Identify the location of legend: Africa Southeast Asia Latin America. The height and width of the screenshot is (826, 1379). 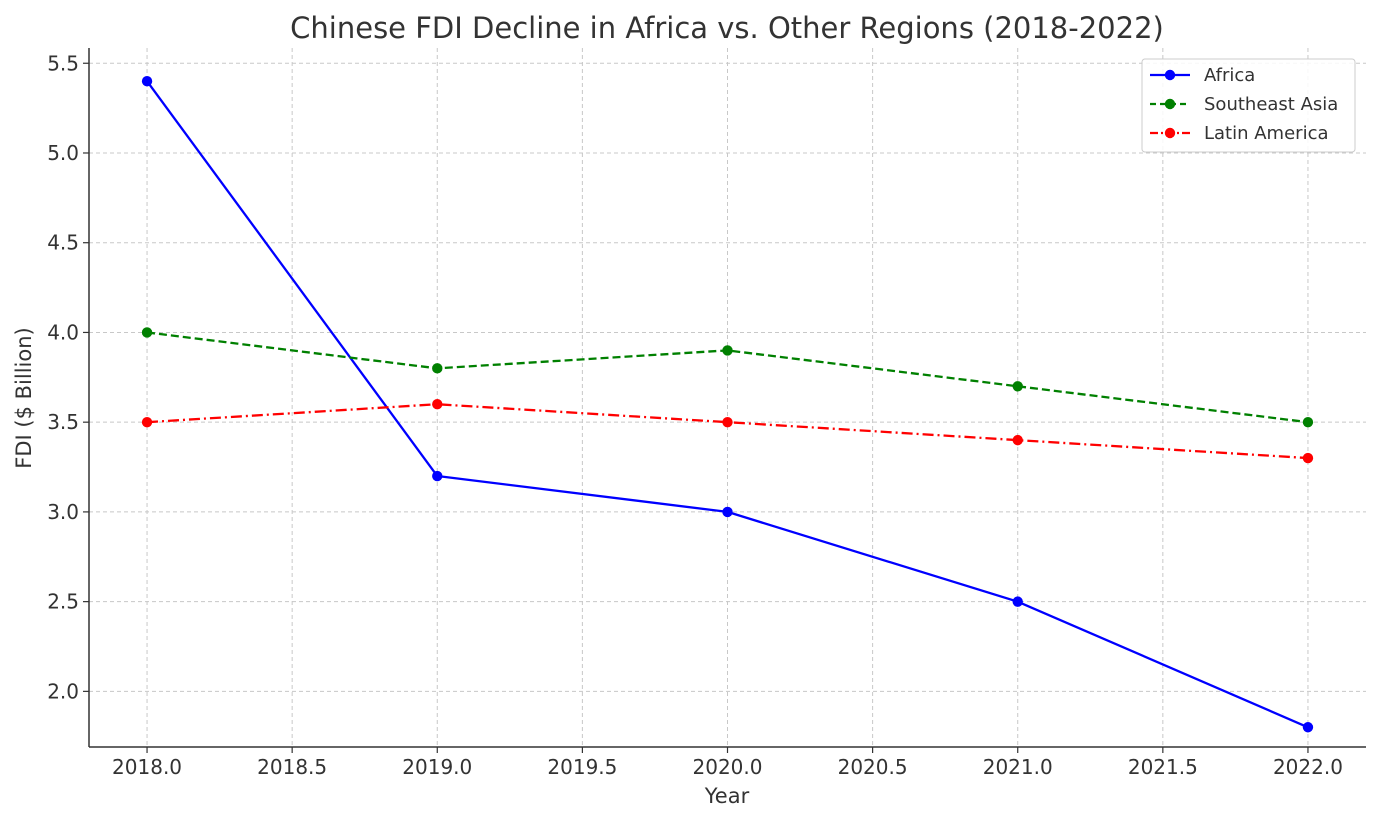
(1248, 105).